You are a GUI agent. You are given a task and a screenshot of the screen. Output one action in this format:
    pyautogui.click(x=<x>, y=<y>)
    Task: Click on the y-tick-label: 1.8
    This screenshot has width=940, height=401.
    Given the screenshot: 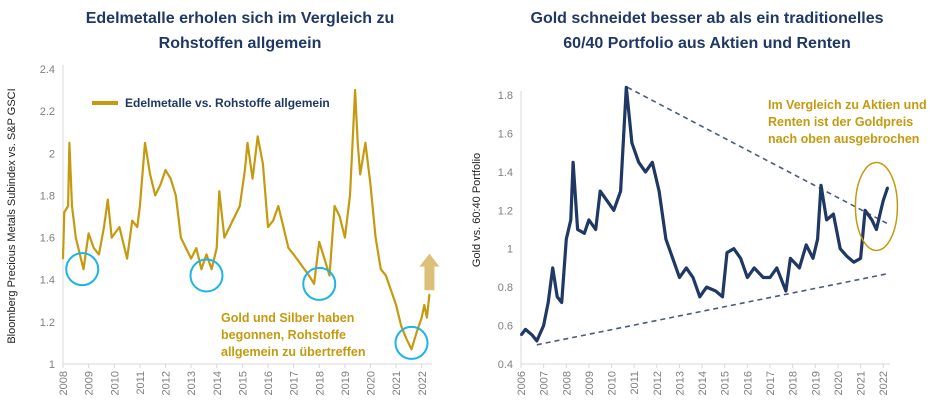 What is the action you would take?
    pyautogui.click(x=505, y=96)
    